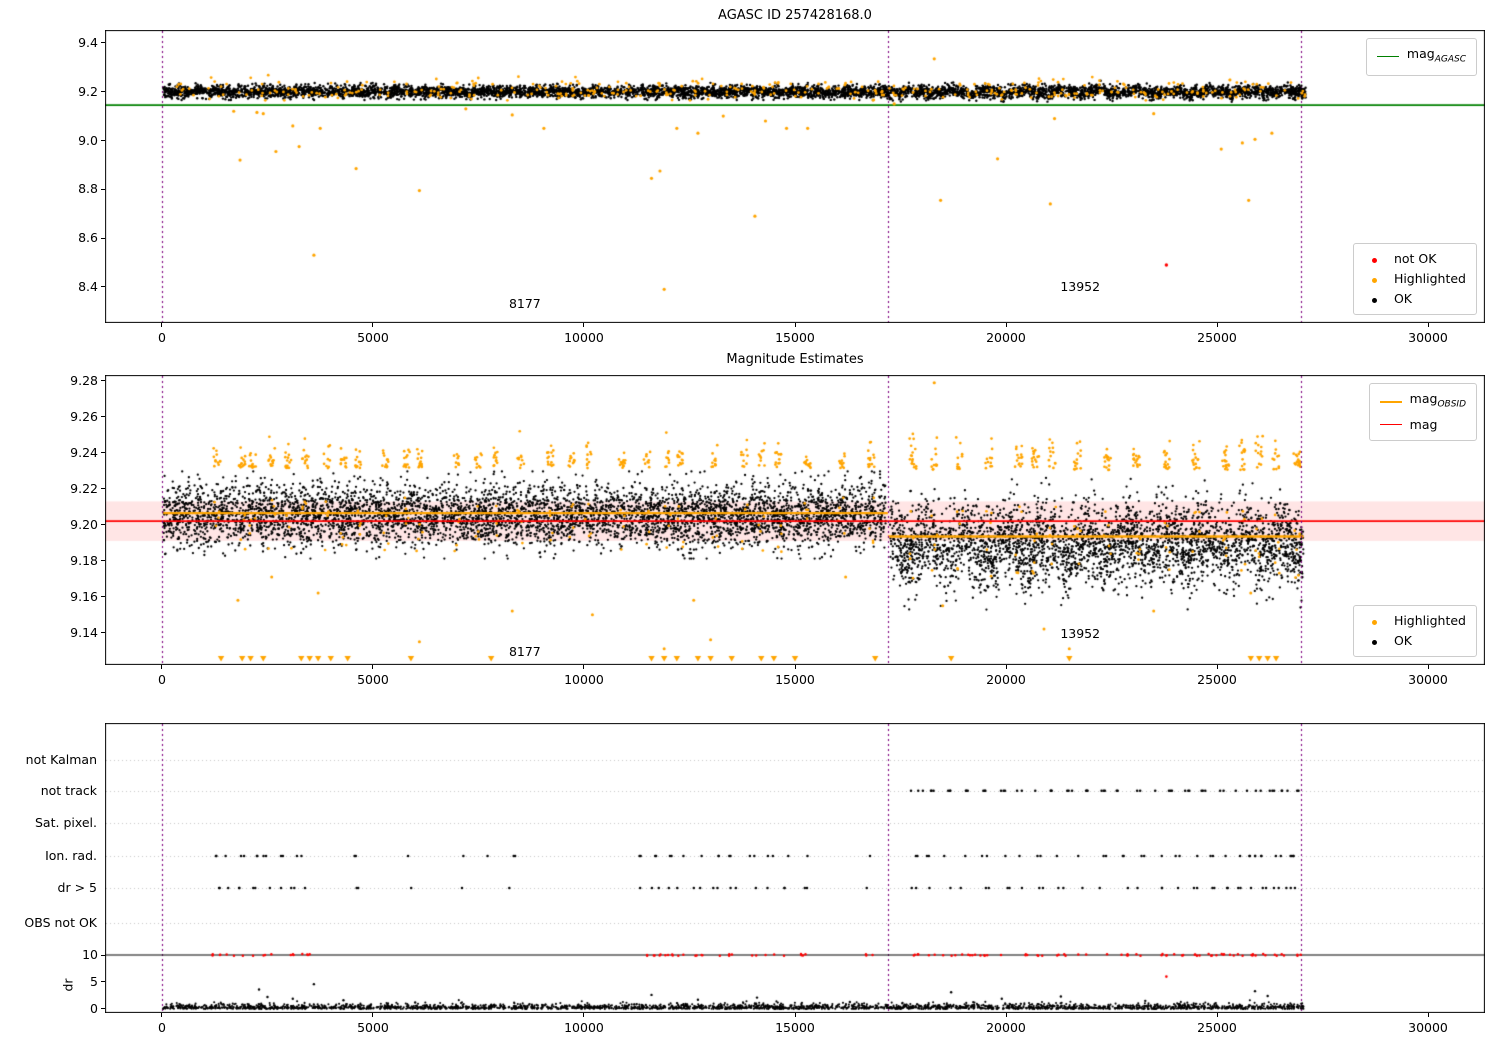 The height and width of the screenshot is (1050, 1500). I want to click on y-tick-label: 9.4, so click(88, 42).